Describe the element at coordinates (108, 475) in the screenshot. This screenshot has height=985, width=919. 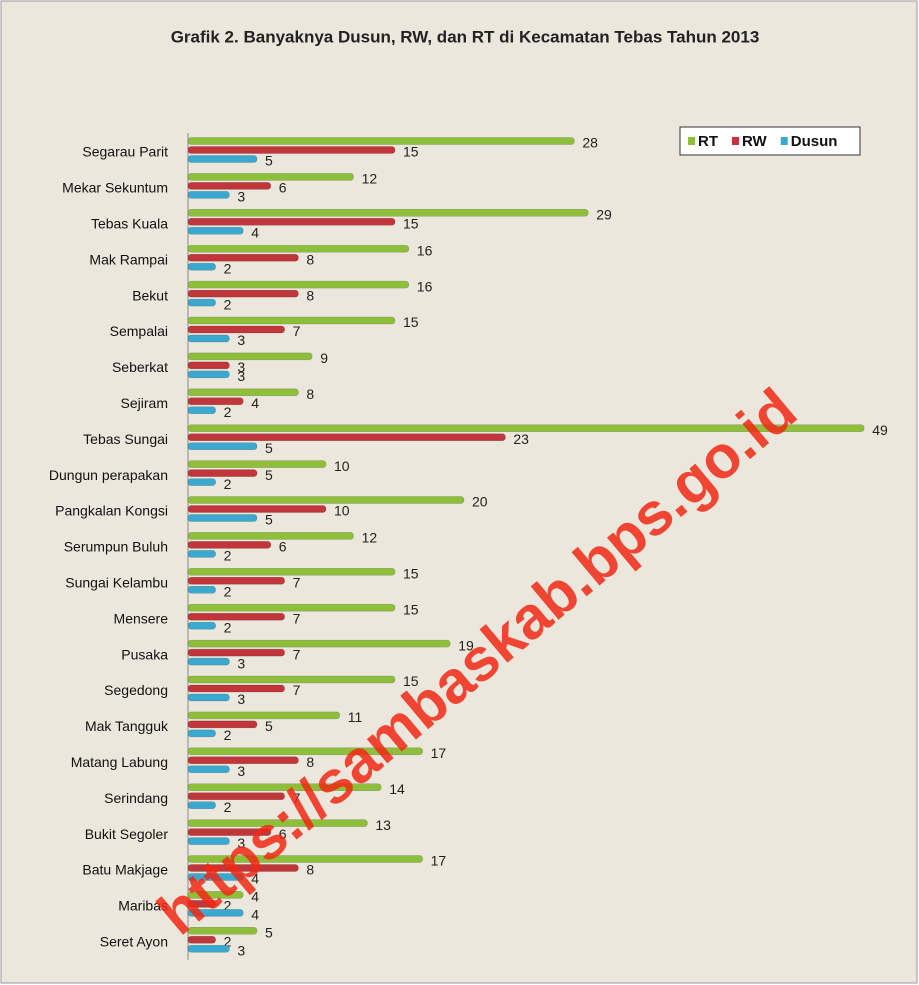
I see `y-tick-label: Dungun perapakan` at that location.